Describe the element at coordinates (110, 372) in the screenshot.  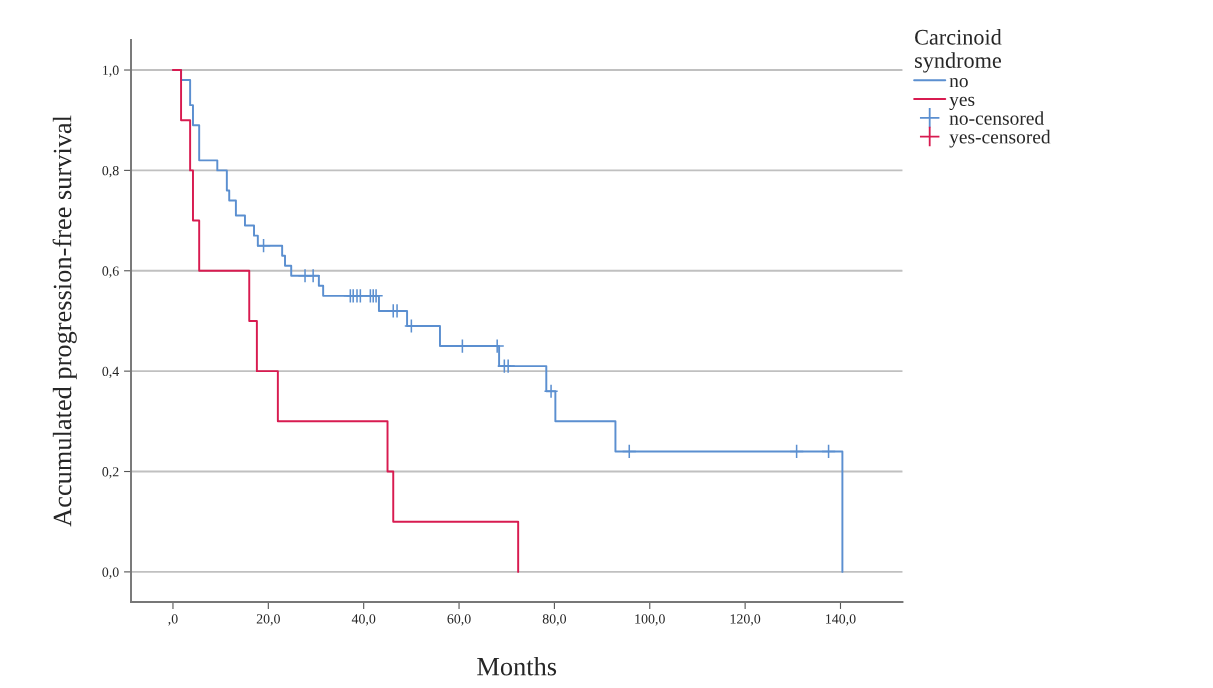
I see `y-tick-label: 0,4` at that location.